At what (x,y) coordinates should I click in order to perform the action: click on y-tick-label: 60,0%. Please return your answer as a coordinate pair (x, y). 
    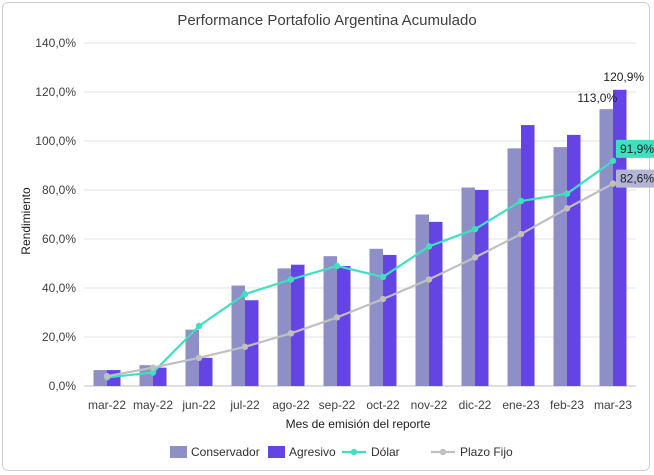
    Looking at the image, I should click on (59, 239).